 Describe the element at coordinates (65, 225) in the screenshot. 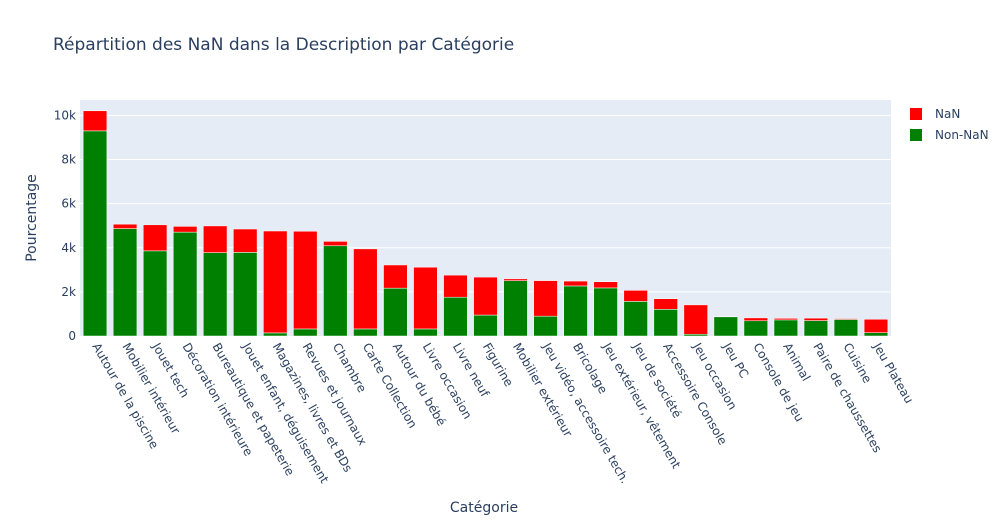

I see `y-axis-ticks: 0 2k 4k 6k 8k 10k` at that location.